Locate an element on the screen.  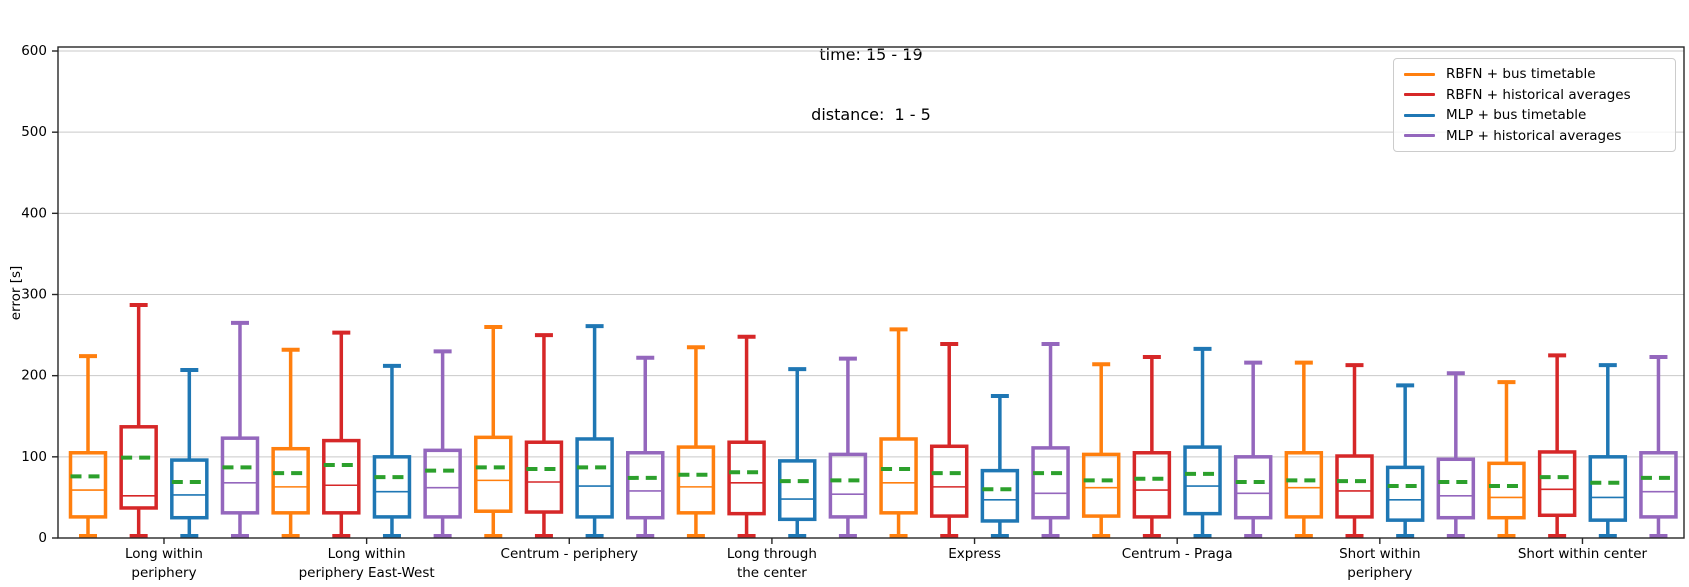
legend-item-label: RBFN + bus timetable is located at coordinates (1521, 74).